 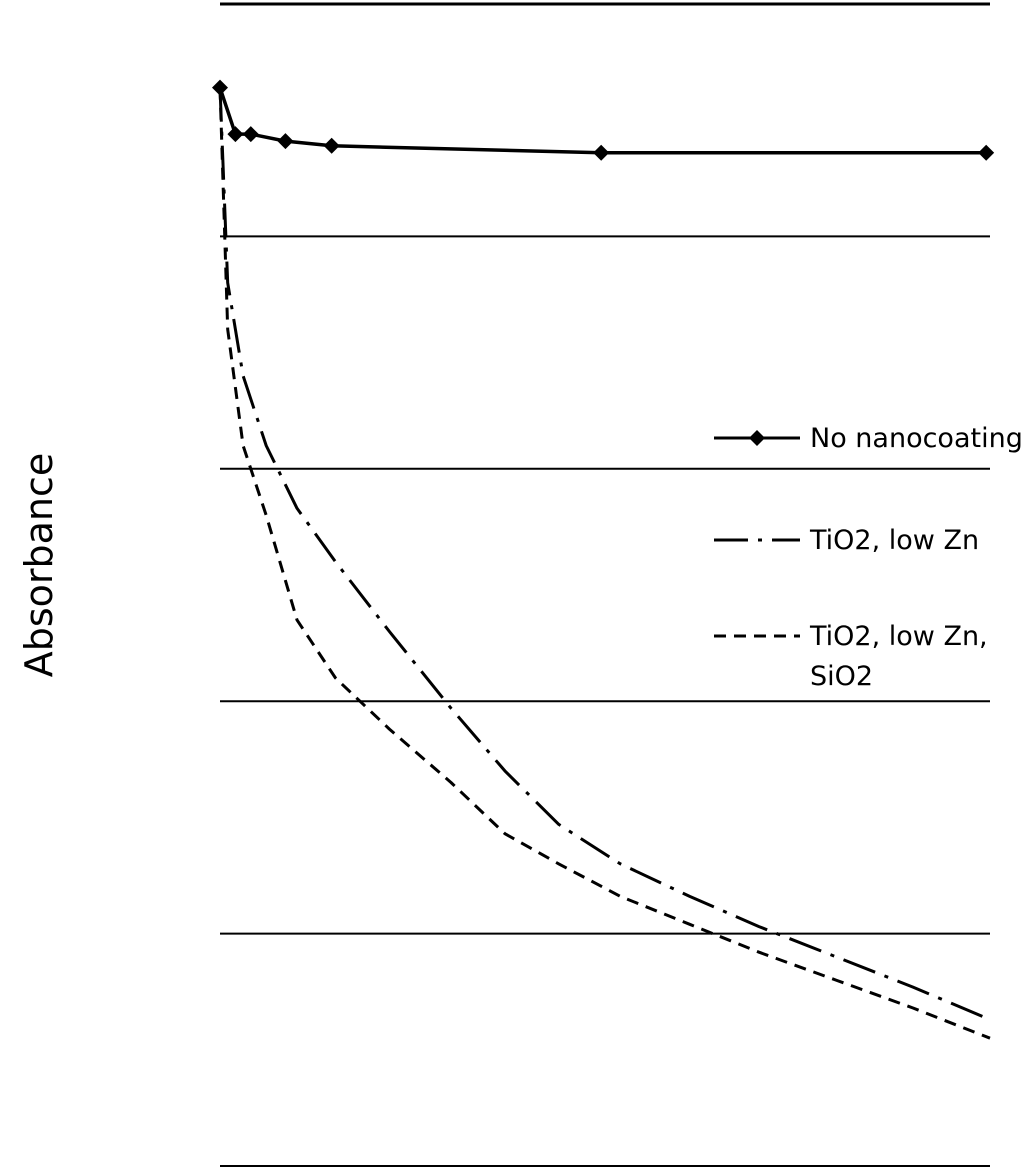 I want to click on legend-label-3: TiO2, low Zn, SiO2, so click(x=898, y=656).